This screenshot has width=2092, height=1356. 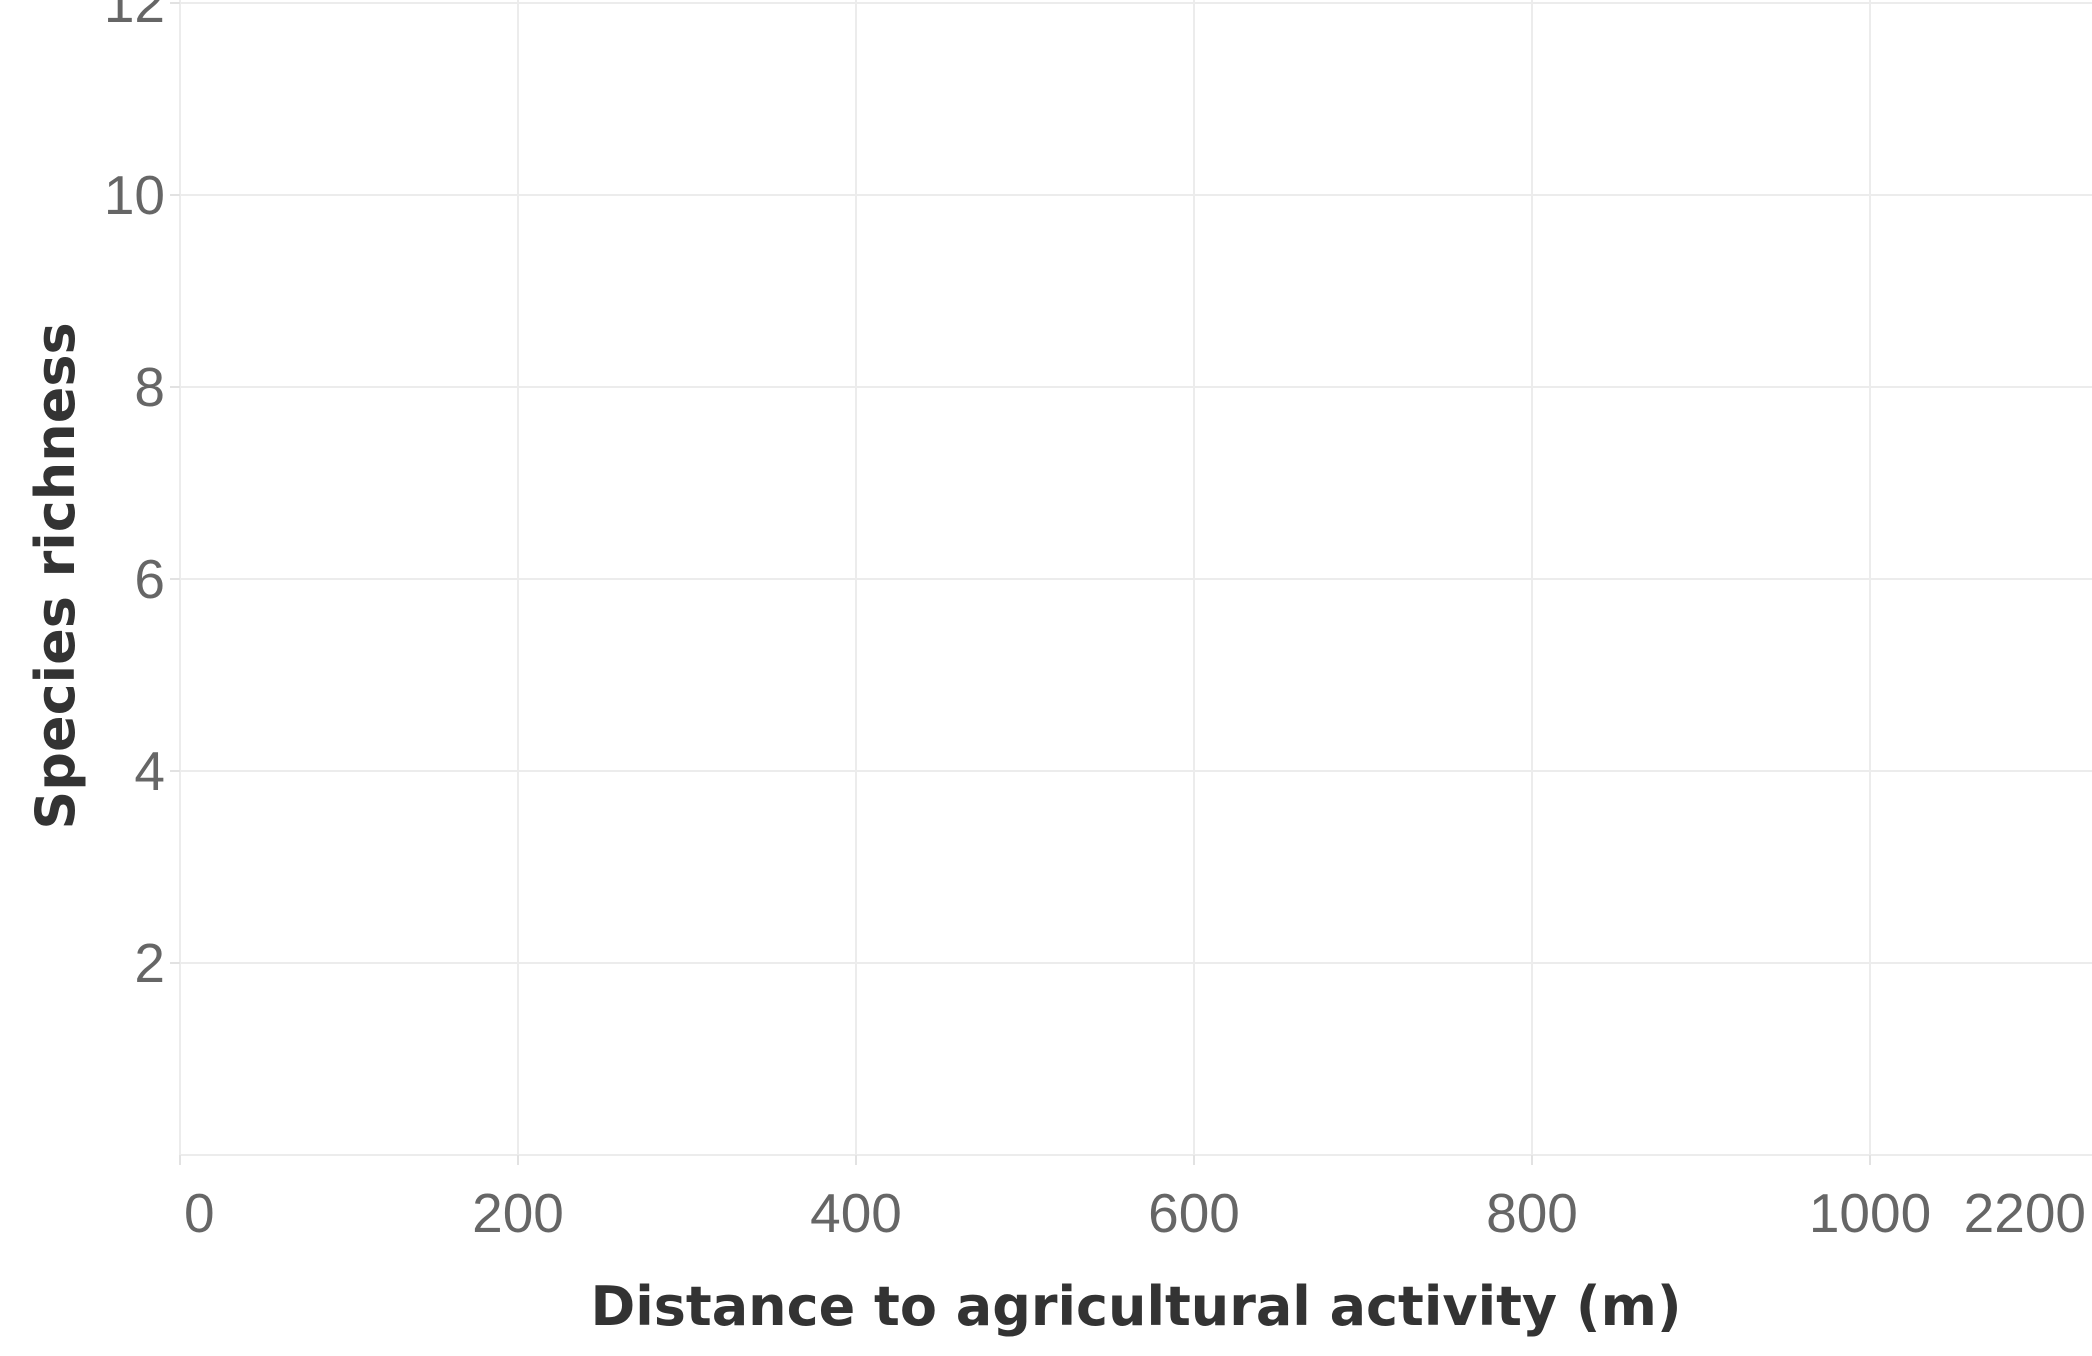 I want to click on x-tick-label: 600, so click(x=1194, y=1213).